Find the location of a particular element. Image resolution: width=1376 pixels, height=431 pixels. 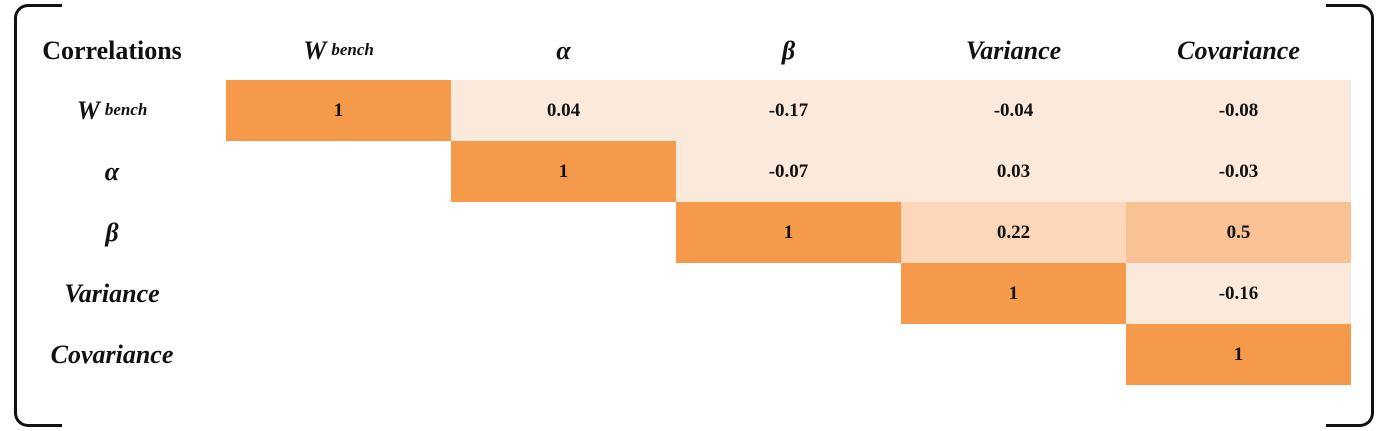

left-bracket is located at coordinates (38, 215).